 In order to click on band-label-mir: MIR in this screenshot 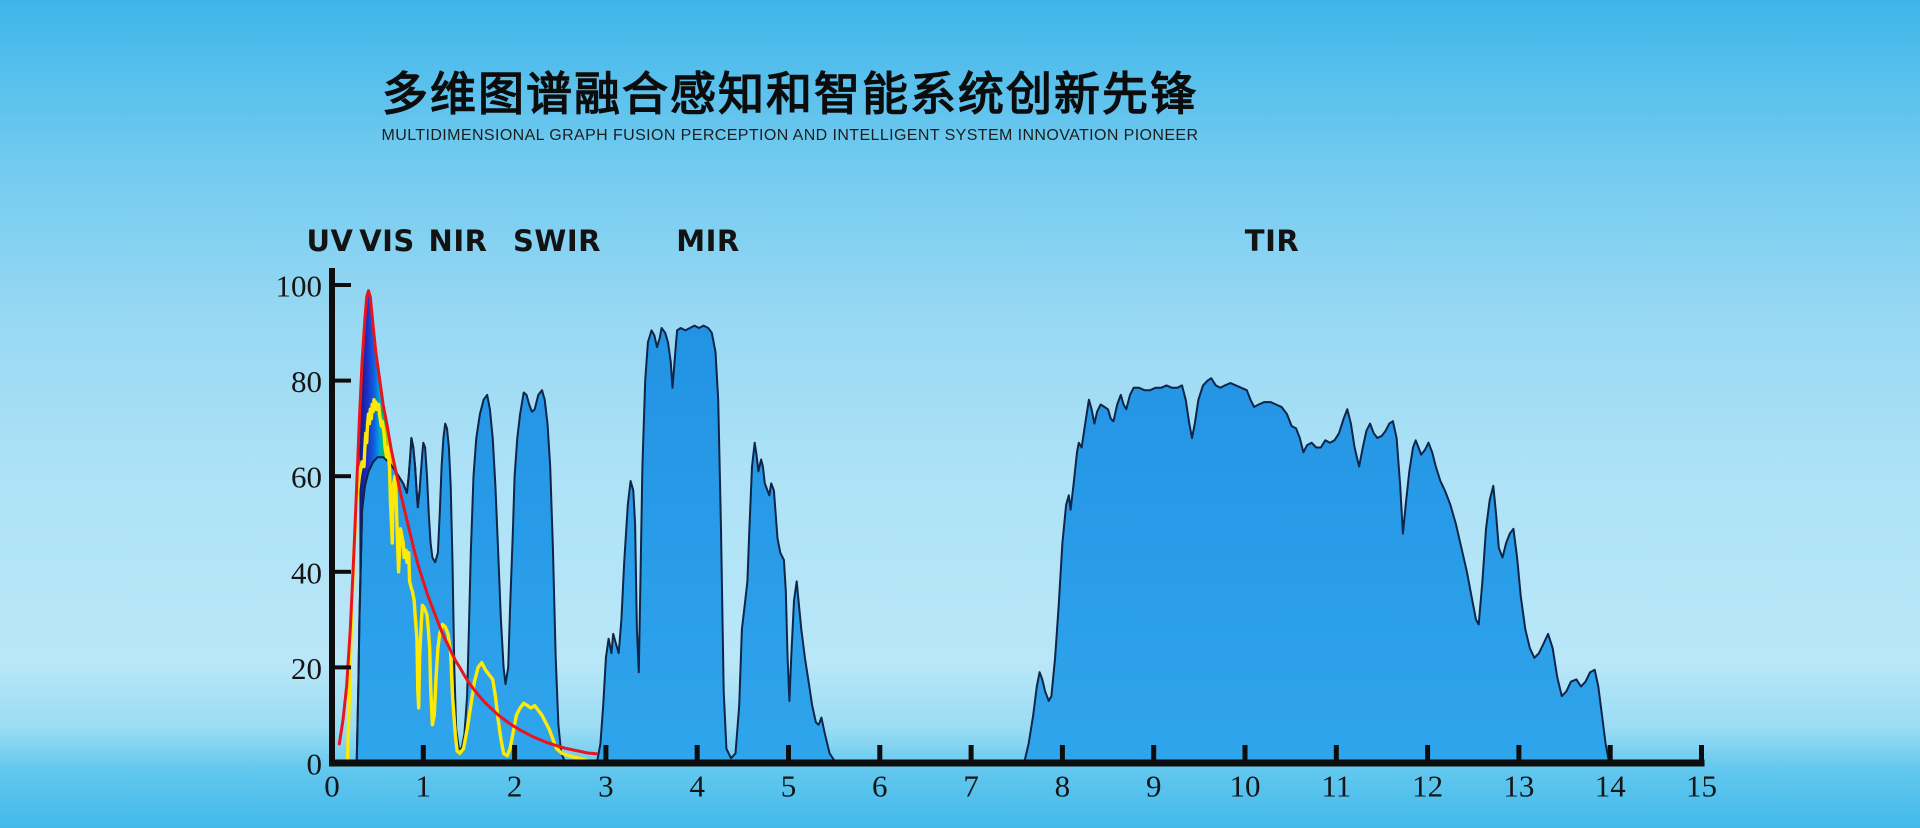, I will do `click(707, 241)`.